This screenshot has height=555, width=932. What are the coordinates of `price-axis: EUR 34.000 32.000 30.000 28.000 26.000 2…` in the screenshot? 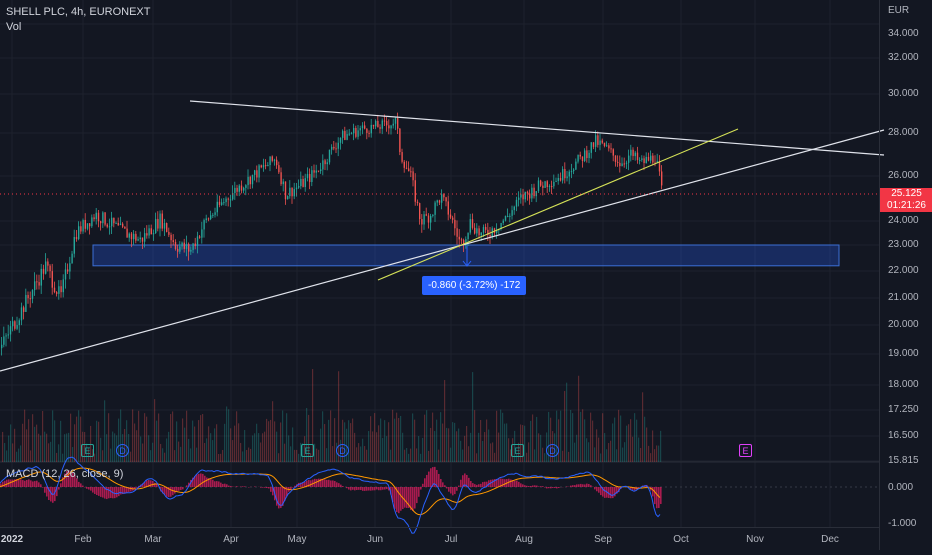 It's located at (905, 275).